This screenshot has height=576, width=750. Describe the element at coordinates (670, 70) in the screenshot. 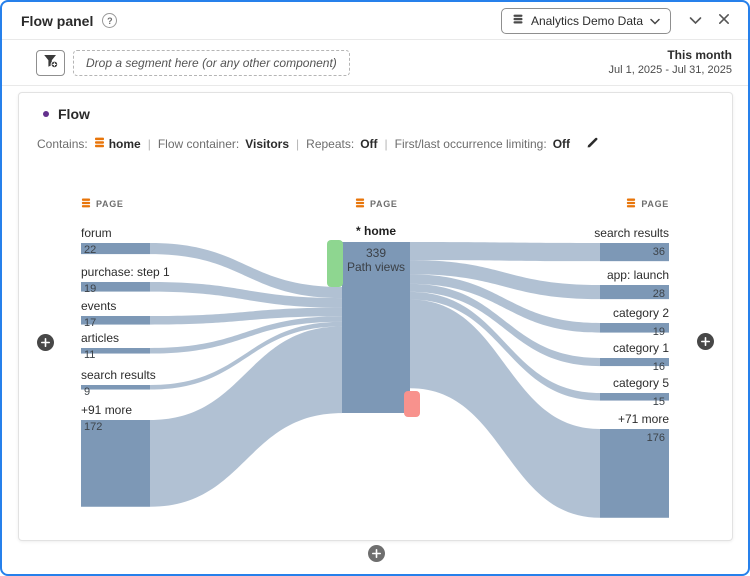

I see `date-range-value: Jul 1, 2025 - Jul 31, 2025` at that location.